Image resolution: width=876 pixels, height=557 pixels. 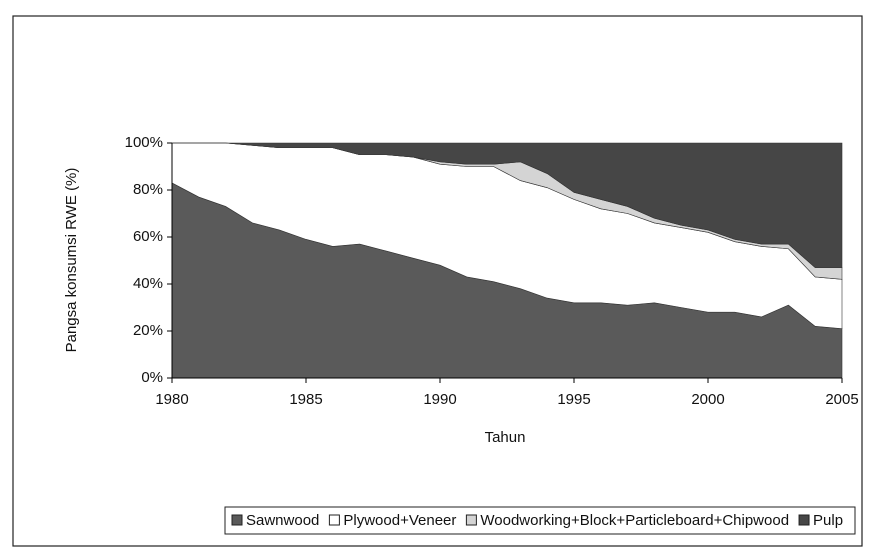 I want to click on y-tick-label: 60%, so click(x=148, y=236).